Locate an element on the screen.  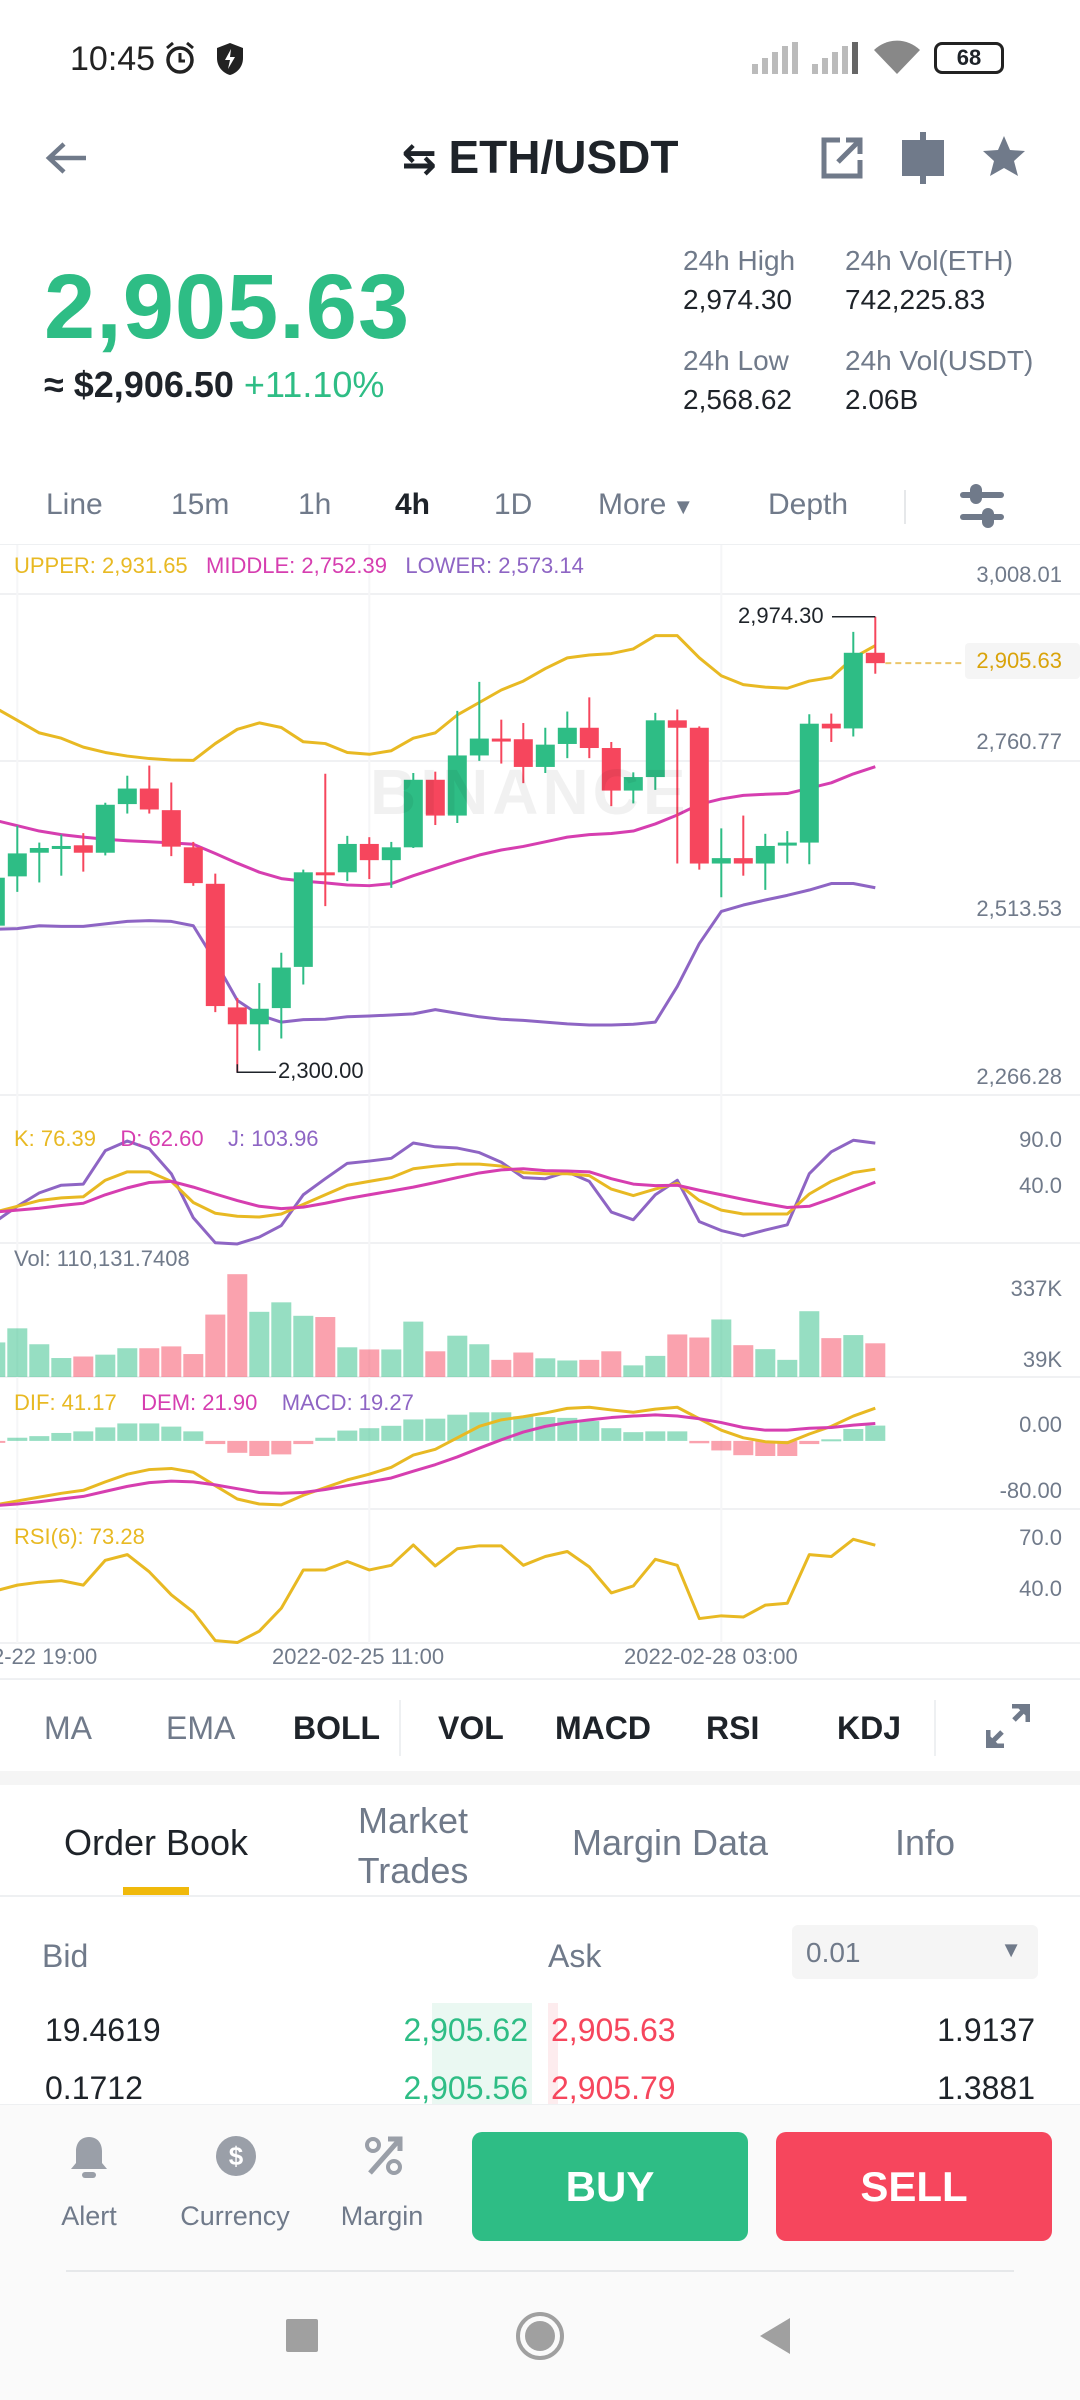
caret-down-icon: ▼ is located at coordinates (683, 506).